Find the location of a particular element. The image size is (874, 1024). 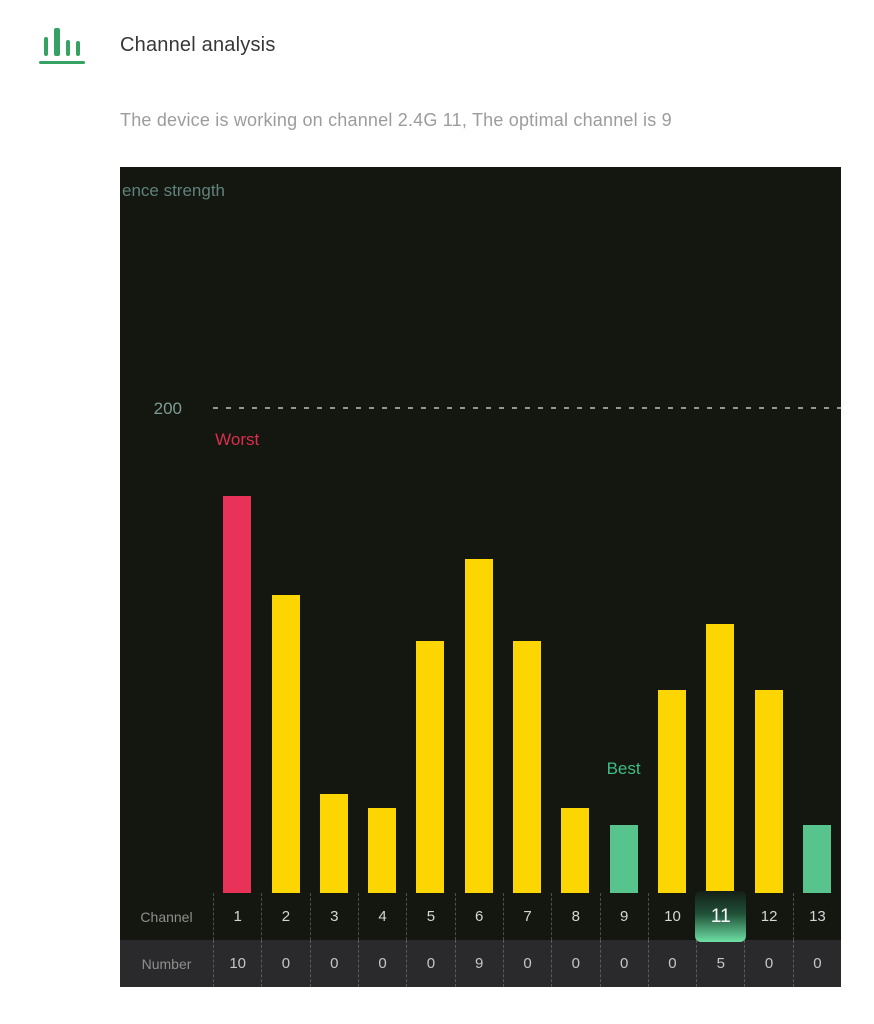

number-cell-11: 5 is located at coordinates (720, 963).